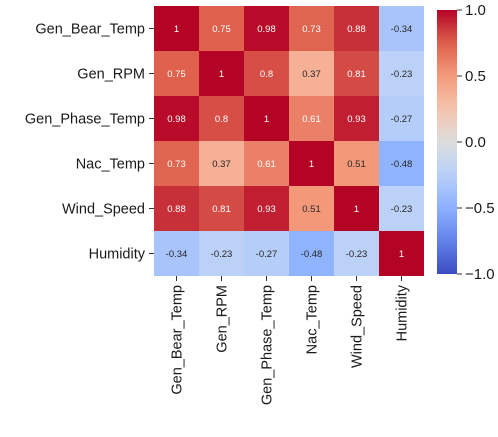 This screenshot has width=498, height=437. I want to click on column-label: Nac_Temp, so click(313, 319).